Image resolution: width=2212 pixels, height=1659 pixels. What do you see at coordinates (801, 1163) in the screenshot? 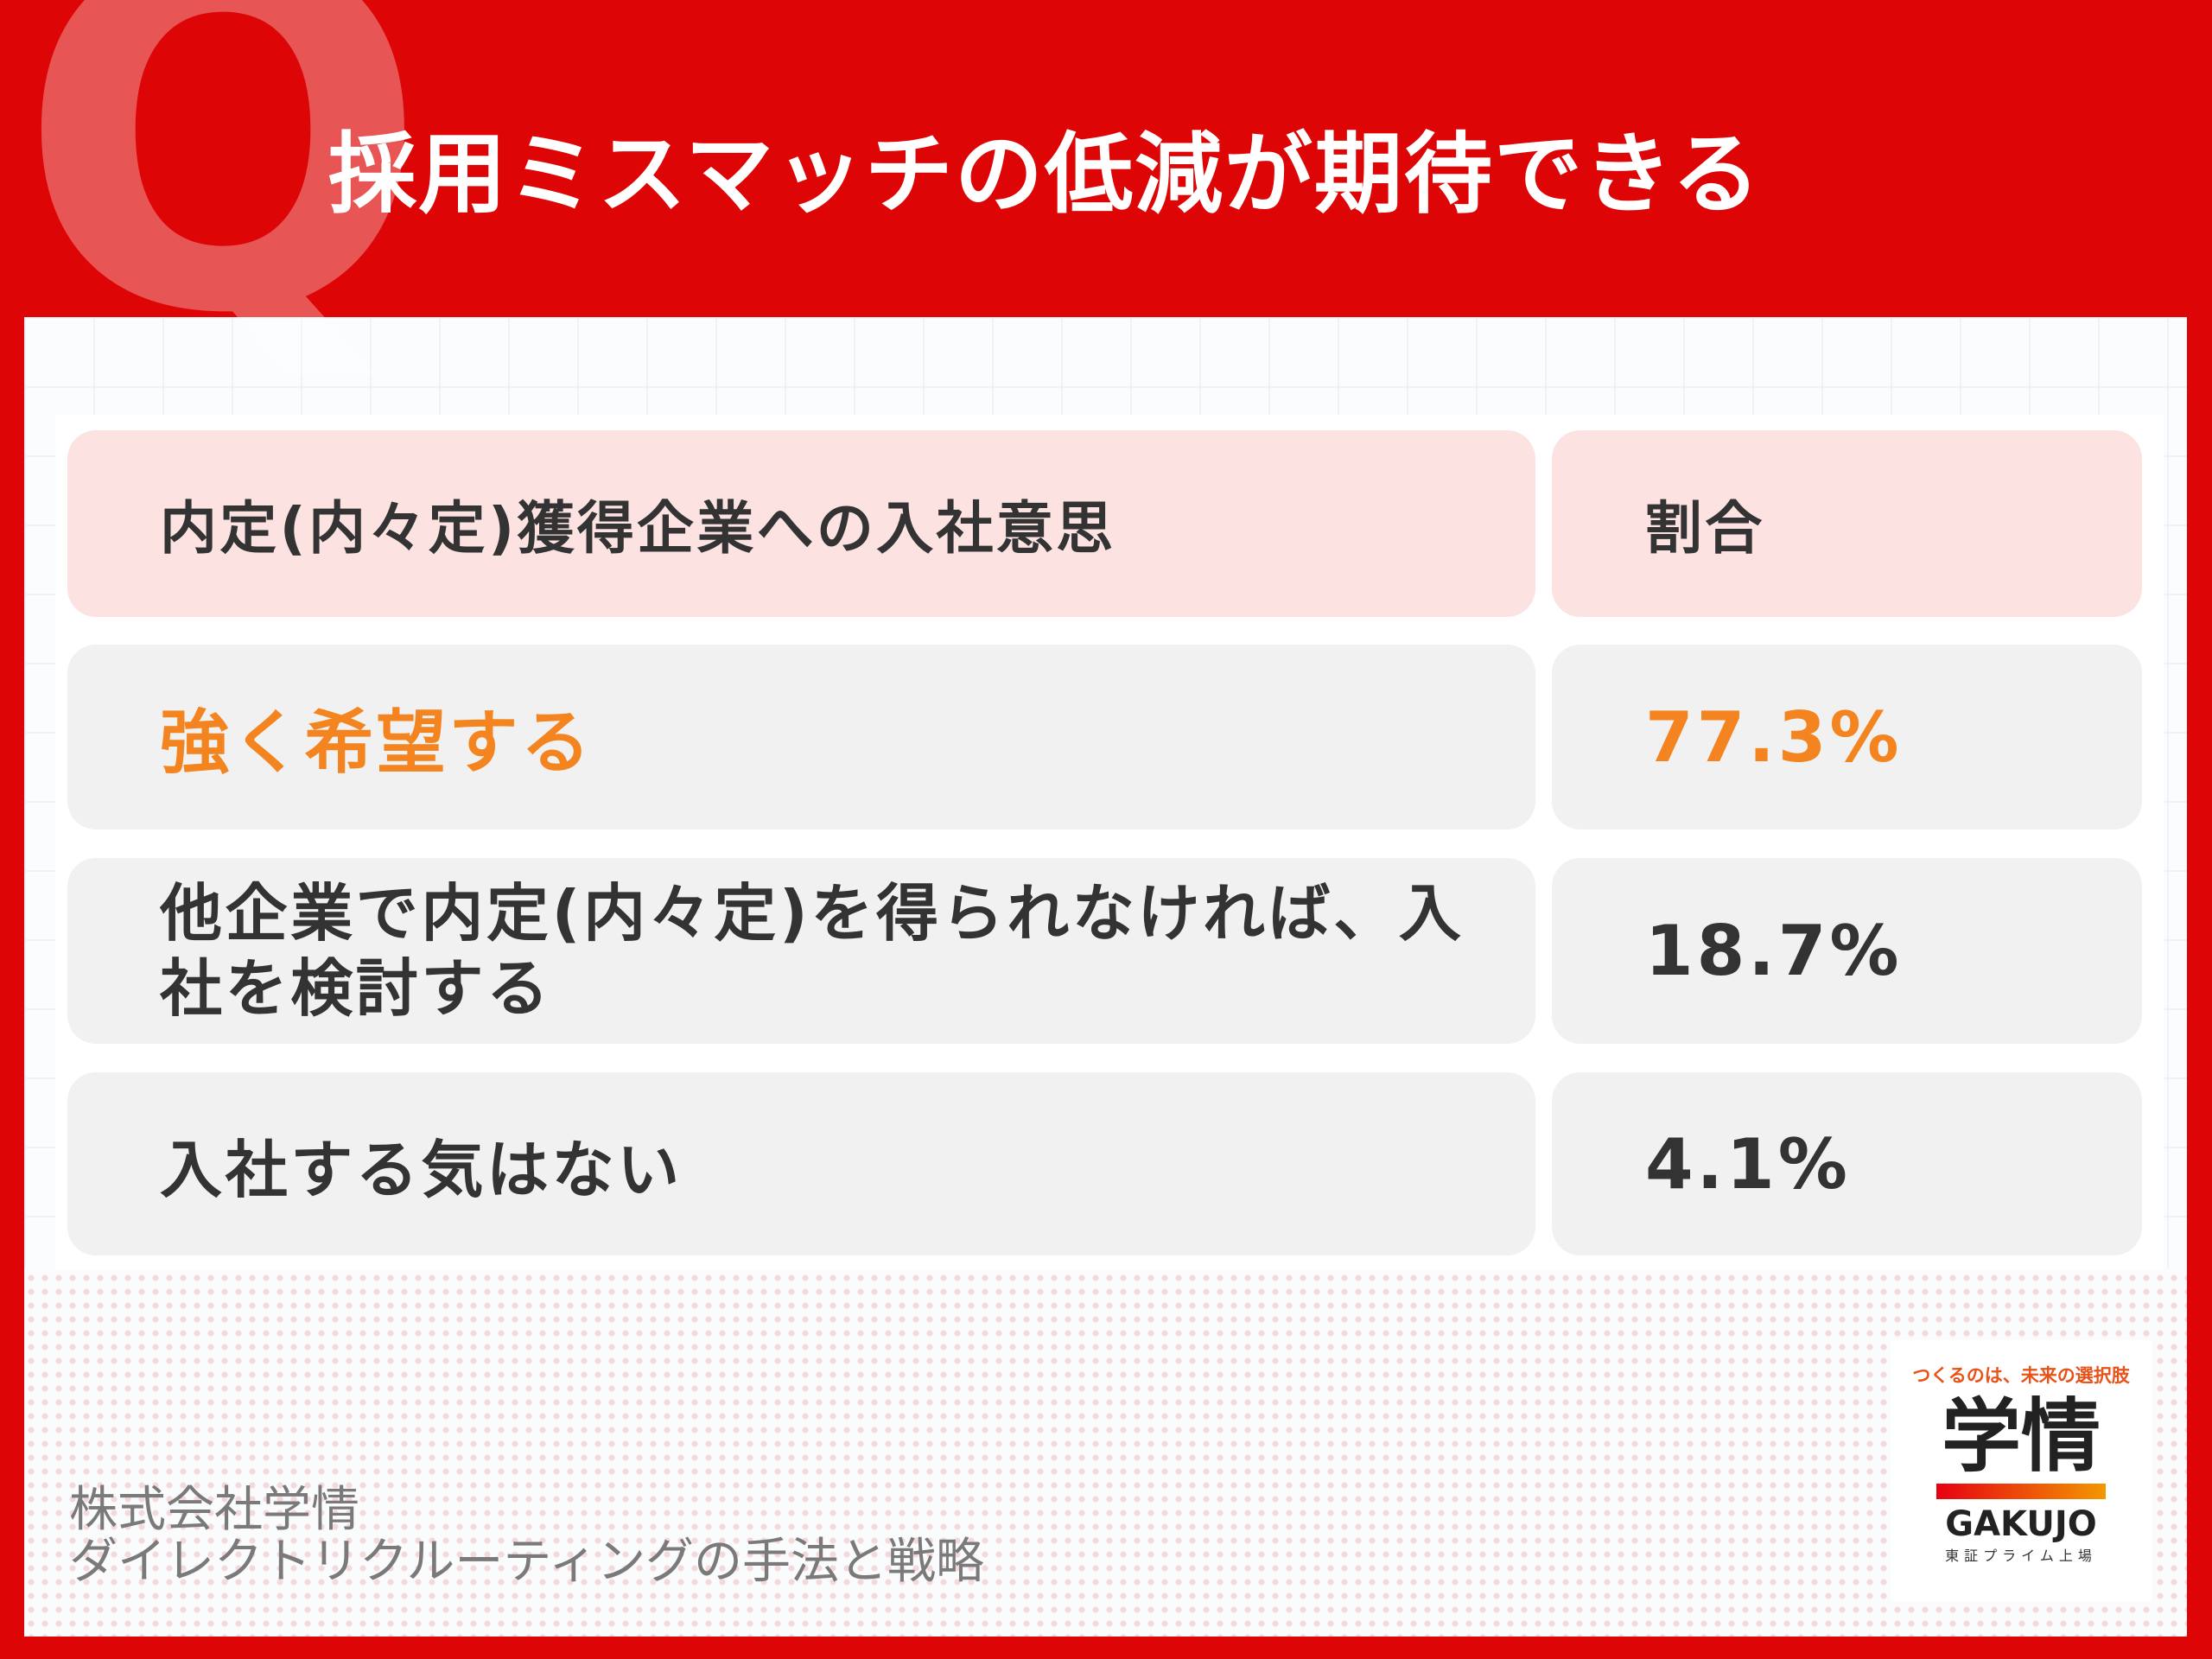
I see `row-cell: 入社する気はない` at bounding box center [801, 1163].